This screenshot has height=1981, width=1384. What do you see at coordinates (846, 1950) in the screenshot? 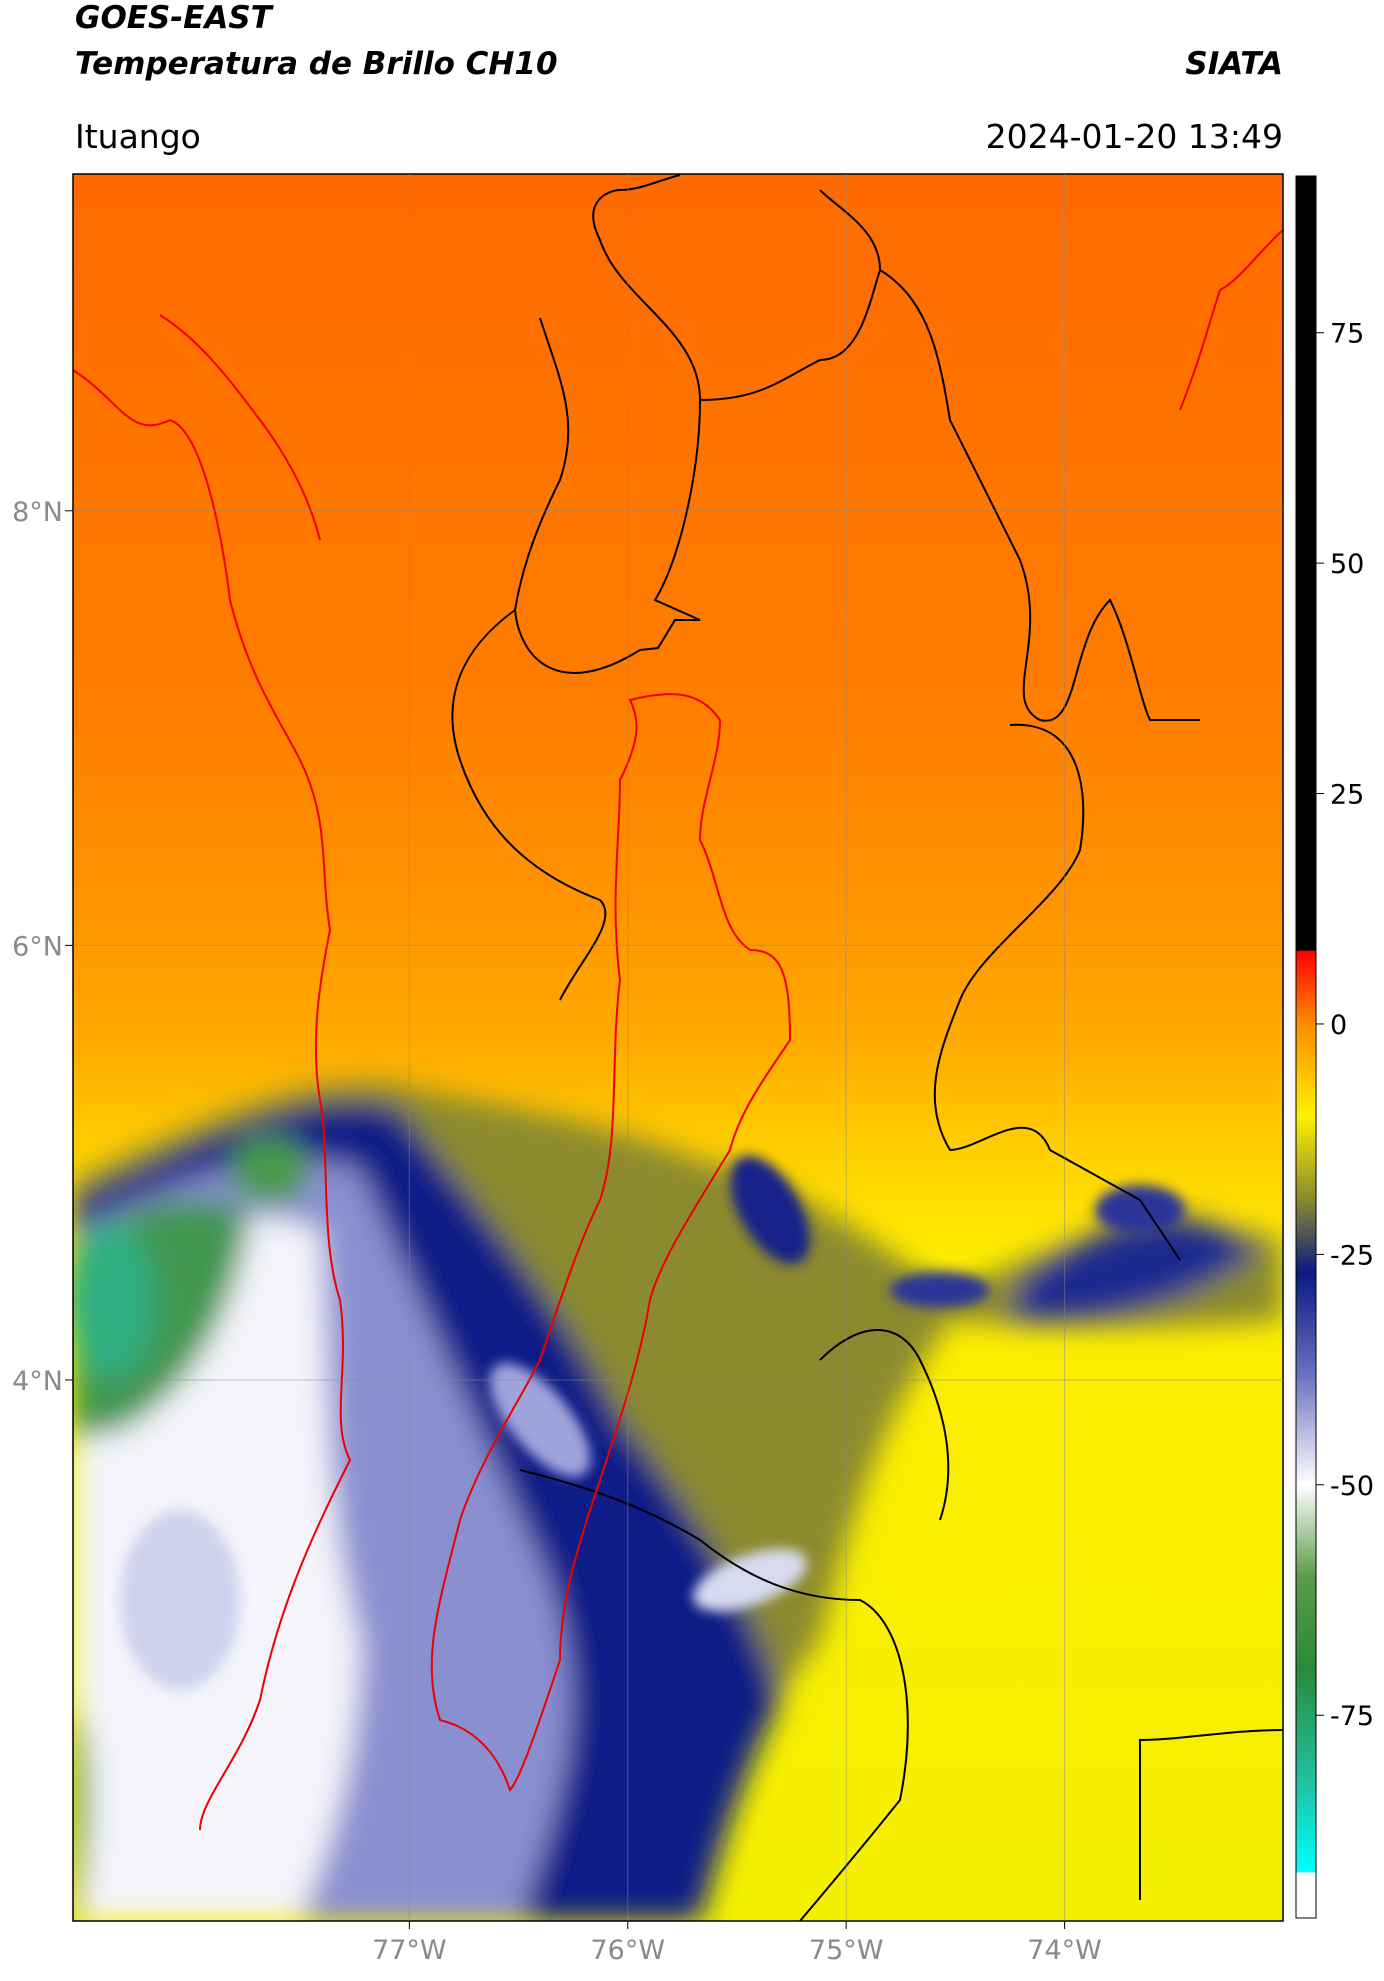
I see `x-tick-label: 75°W` at bounding box center [846, 1950].